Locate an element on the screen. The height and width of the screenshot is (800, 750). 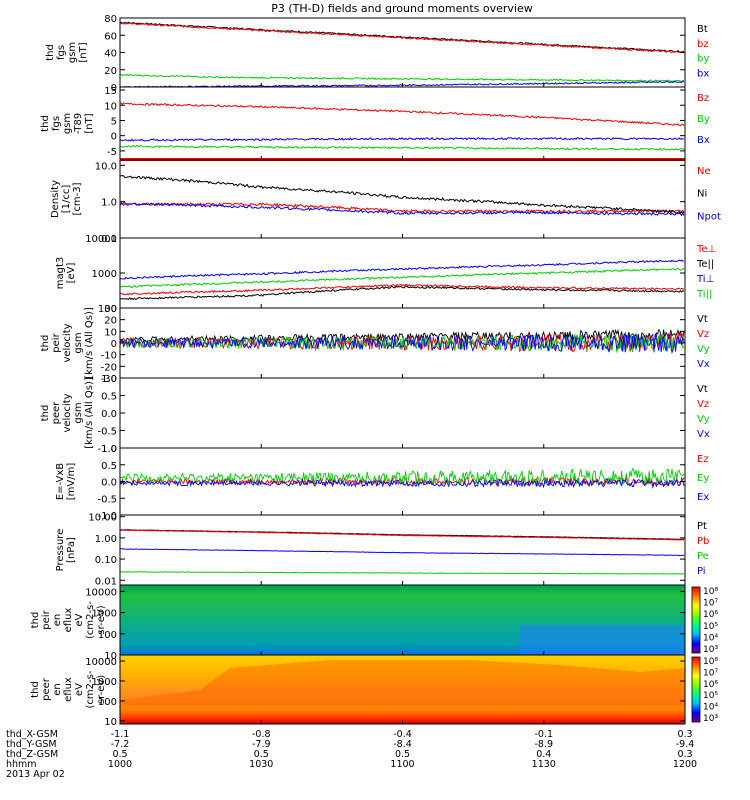
series-line-Pi is located at coordinates (402, 552).